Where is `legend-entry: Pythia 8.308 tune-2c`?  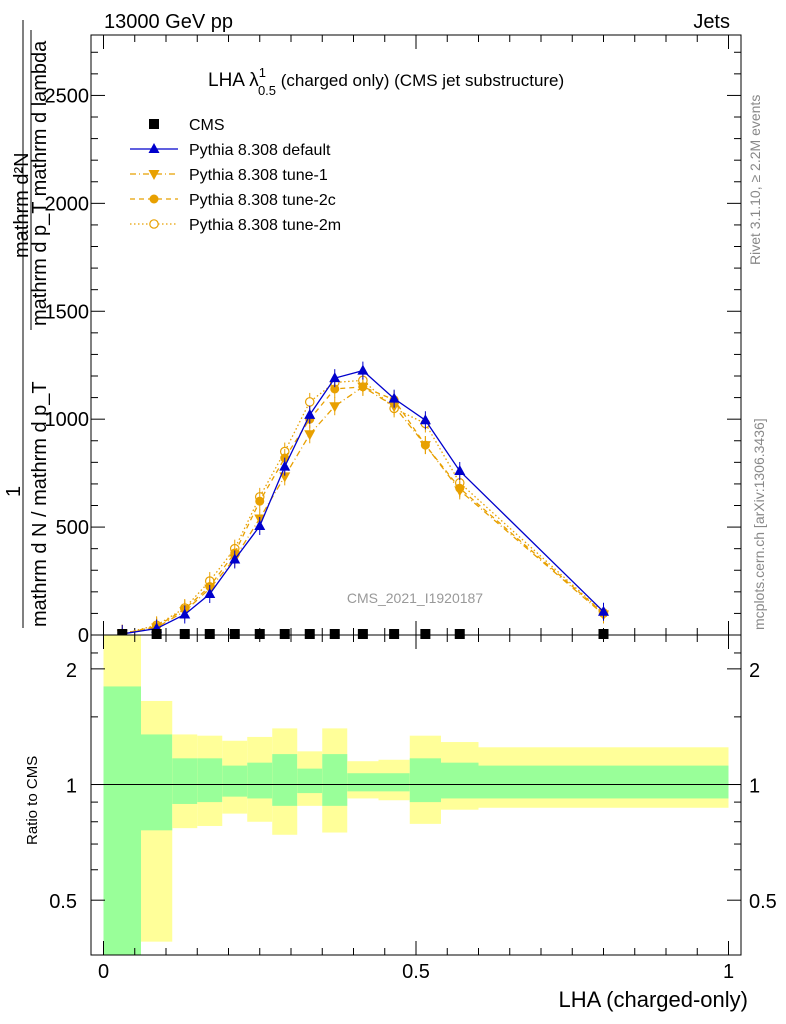
legend-entry: Pythia 8.308 tune-2c is located at coordinates (262, 200).